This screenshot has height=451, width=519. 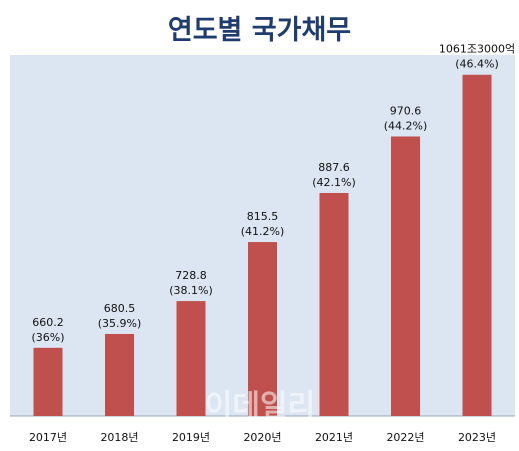 I want to click on bar-2023년, so click(x=477, y=245).